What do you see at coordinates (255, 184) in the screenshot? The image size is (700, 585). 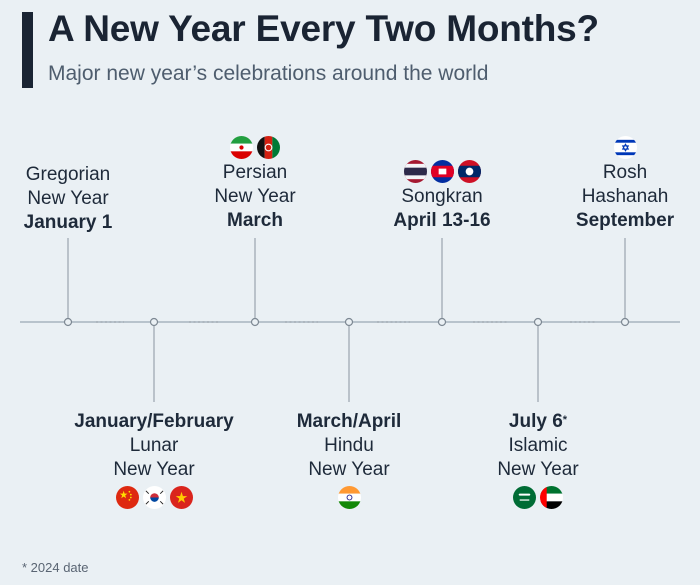 I see `event-persian: Persian New Year March` at bounding box center [255, 184].